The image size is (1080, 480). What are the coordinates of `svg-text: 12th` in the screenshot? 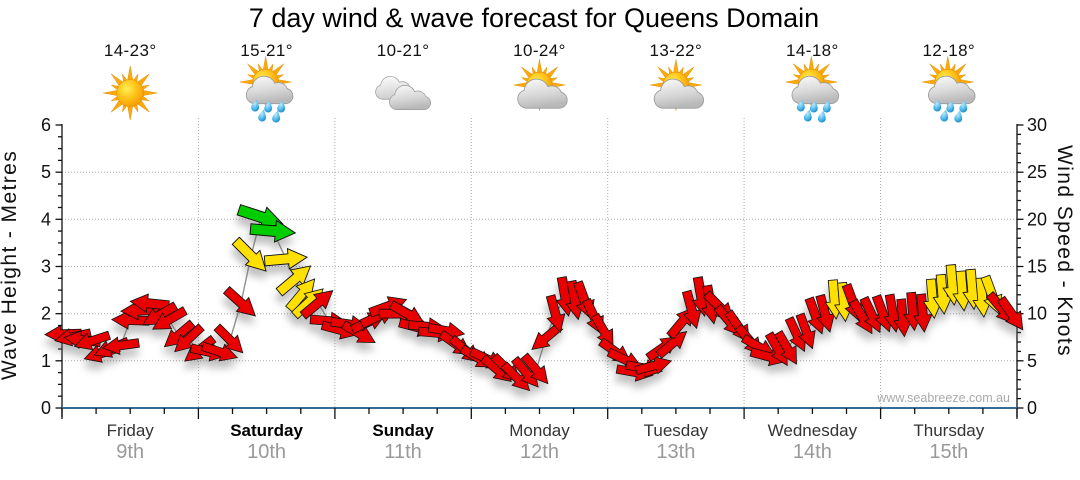 It's located at (539, 452).